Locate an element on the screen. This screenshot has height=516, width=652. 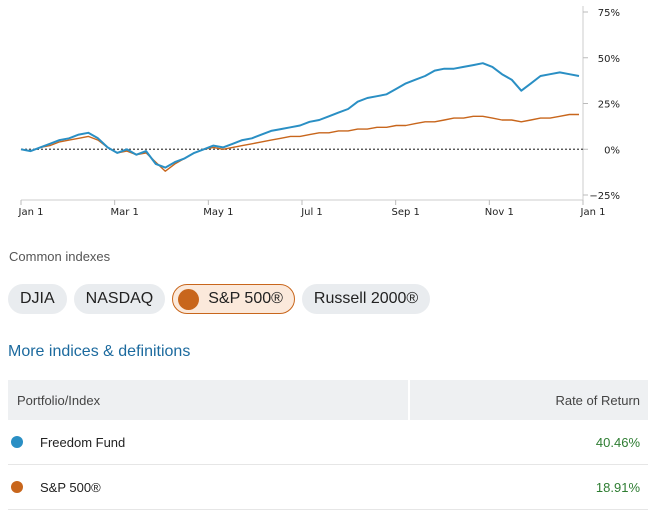
chip-djia: DJIA is located at coordinates (37, 299).